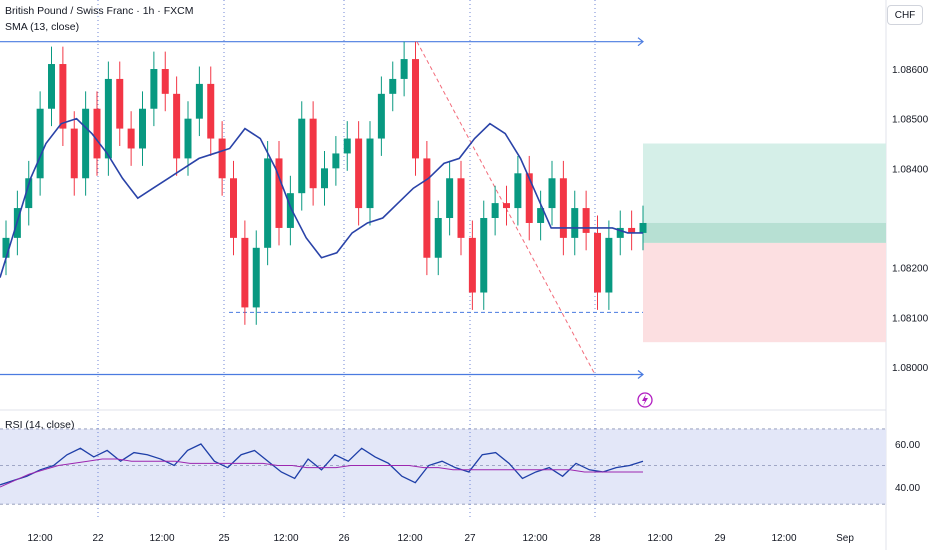  I want to click on current-price-value: 1.08294, so click(909, 218).